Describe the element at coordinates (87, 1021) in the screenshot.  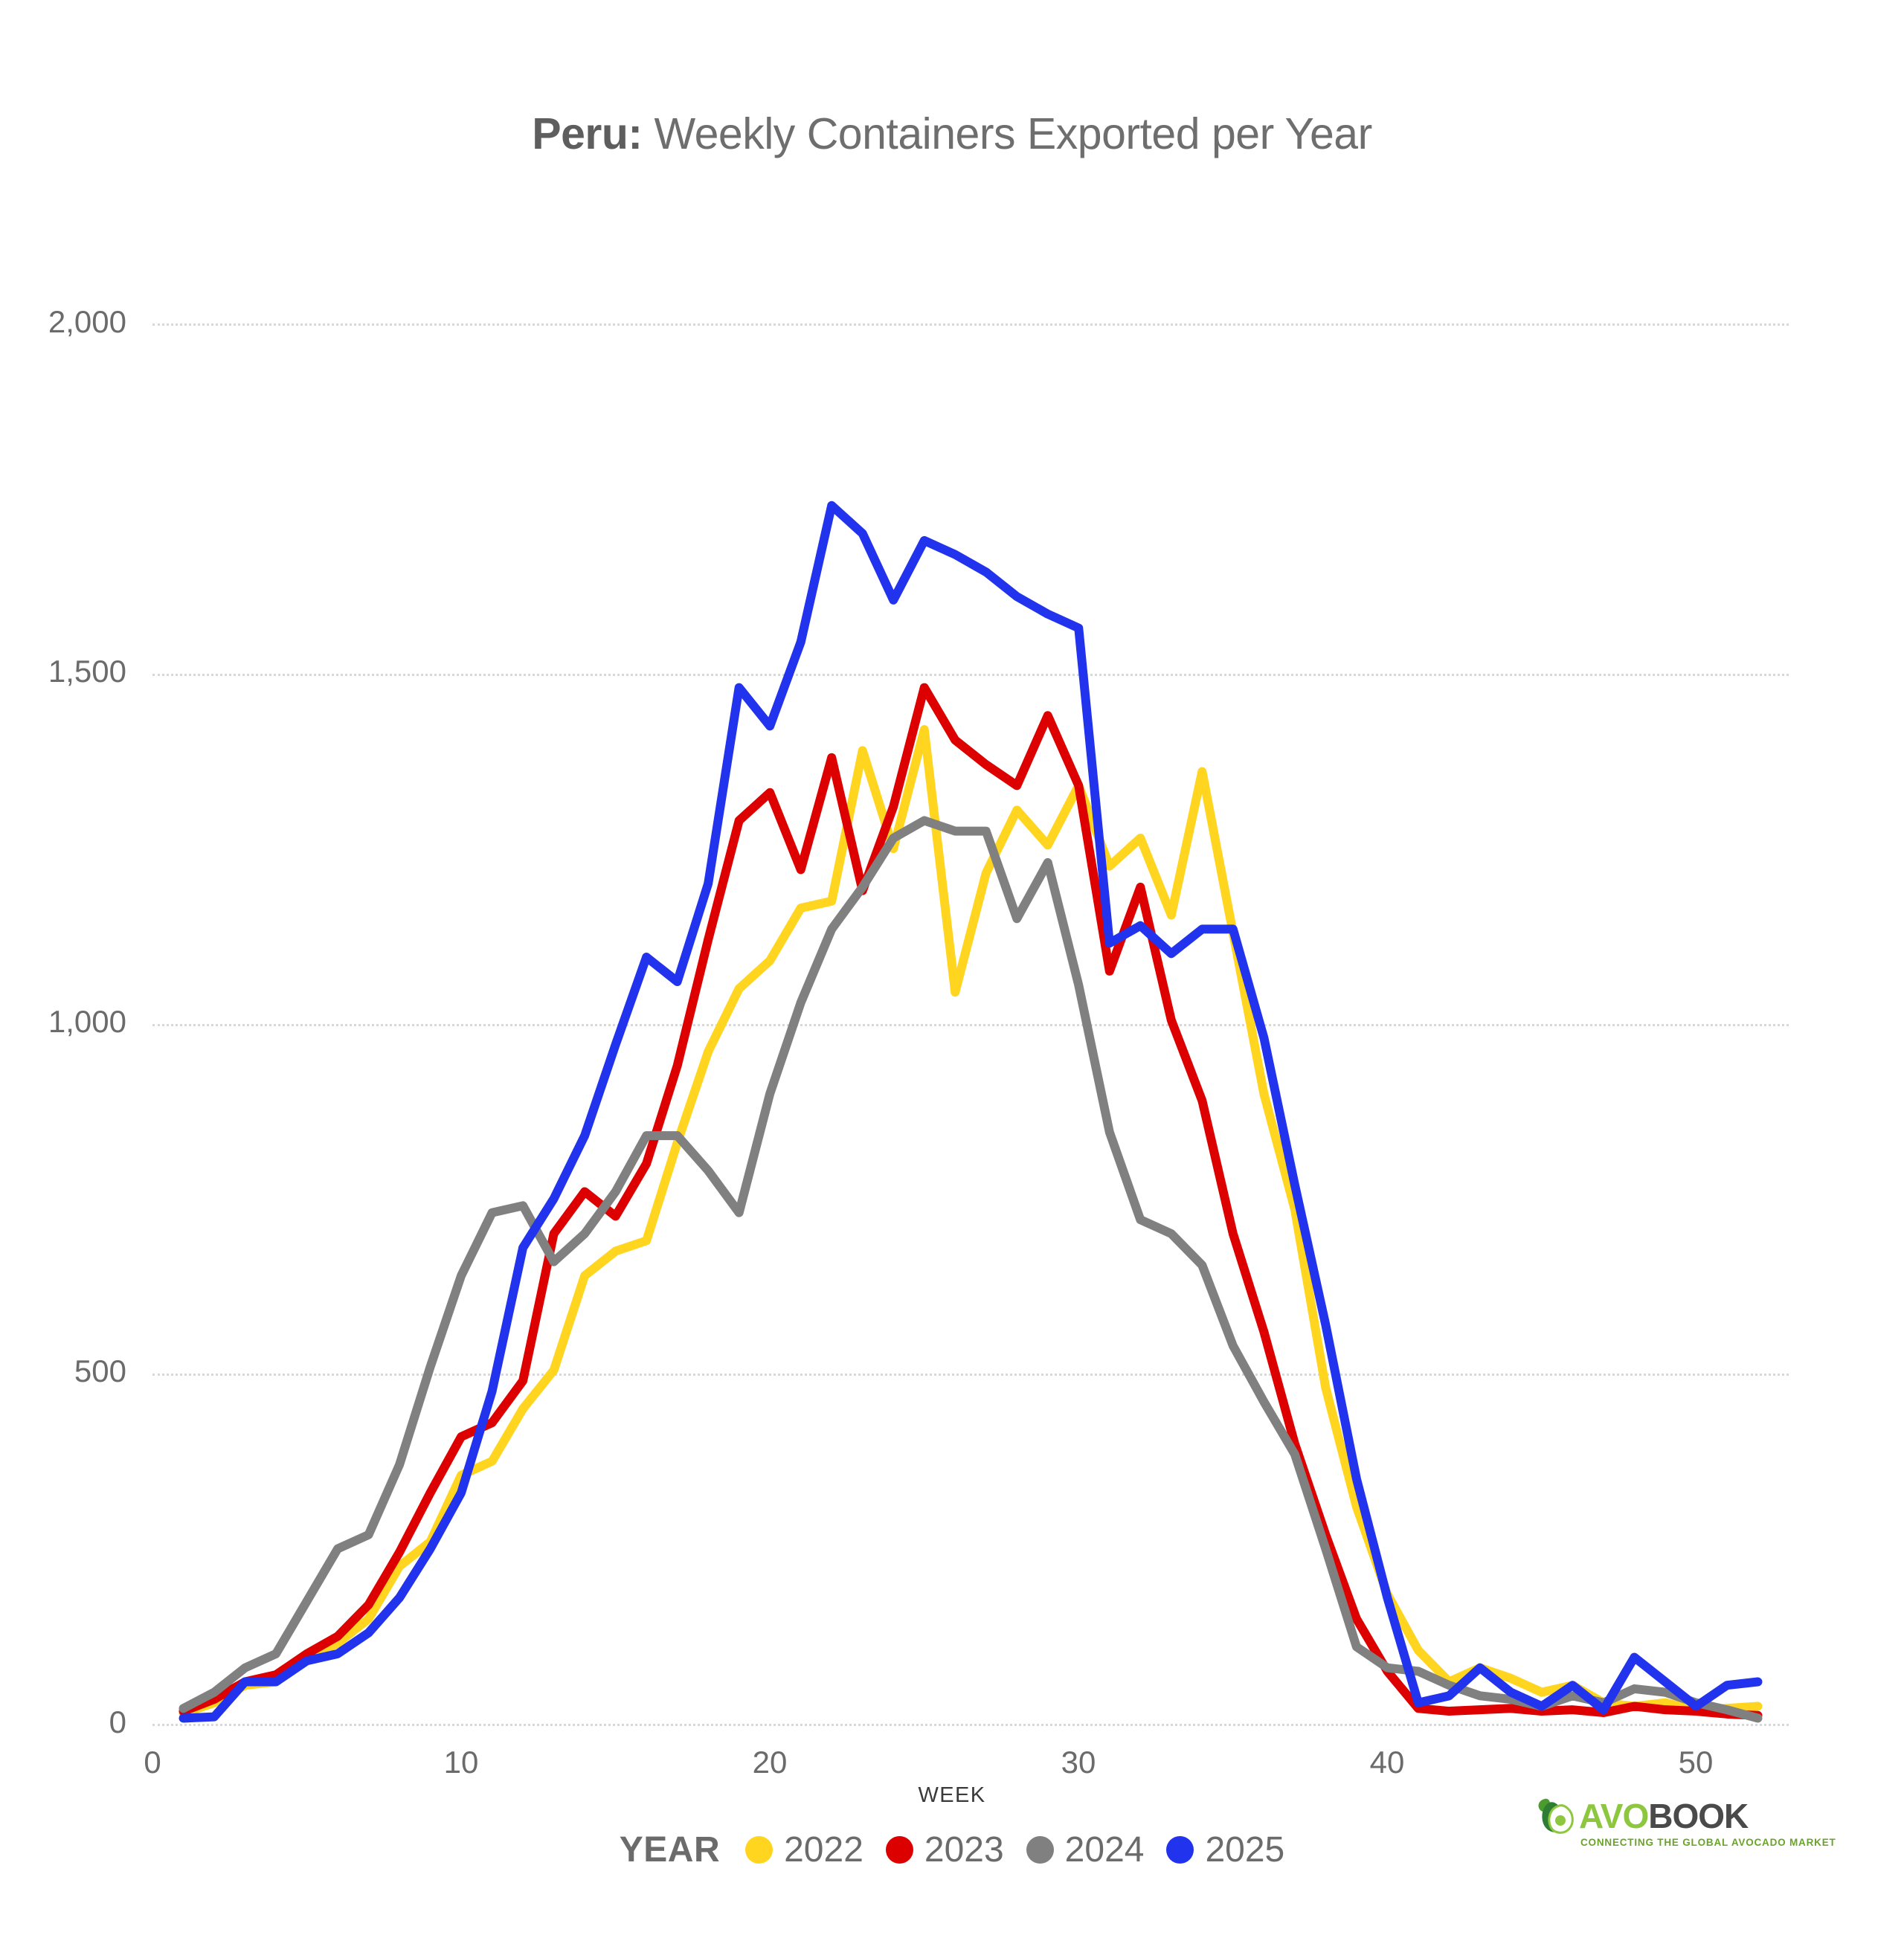
I see `y-tick-label-1000: 1,000` at that location.